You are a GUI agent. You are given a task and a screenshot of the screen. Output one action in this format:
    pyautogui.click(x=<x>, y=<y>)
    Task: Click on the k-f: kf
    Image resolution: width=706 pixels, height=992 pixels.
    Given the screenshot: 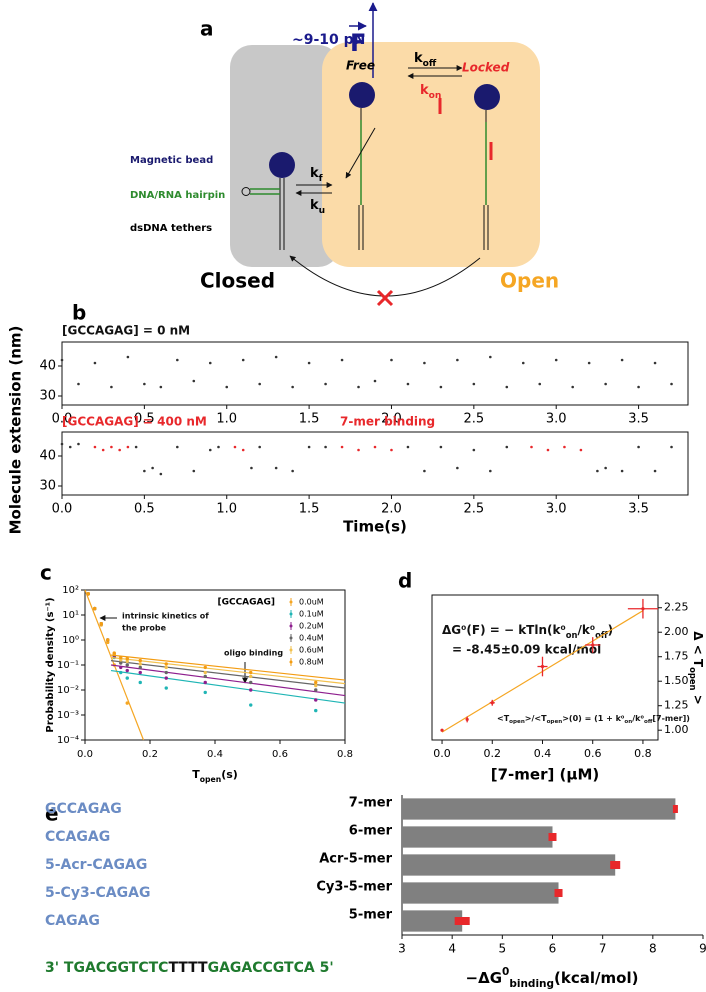 What is the action you would take?
    pyautogui.click(x=317, y=175)
    